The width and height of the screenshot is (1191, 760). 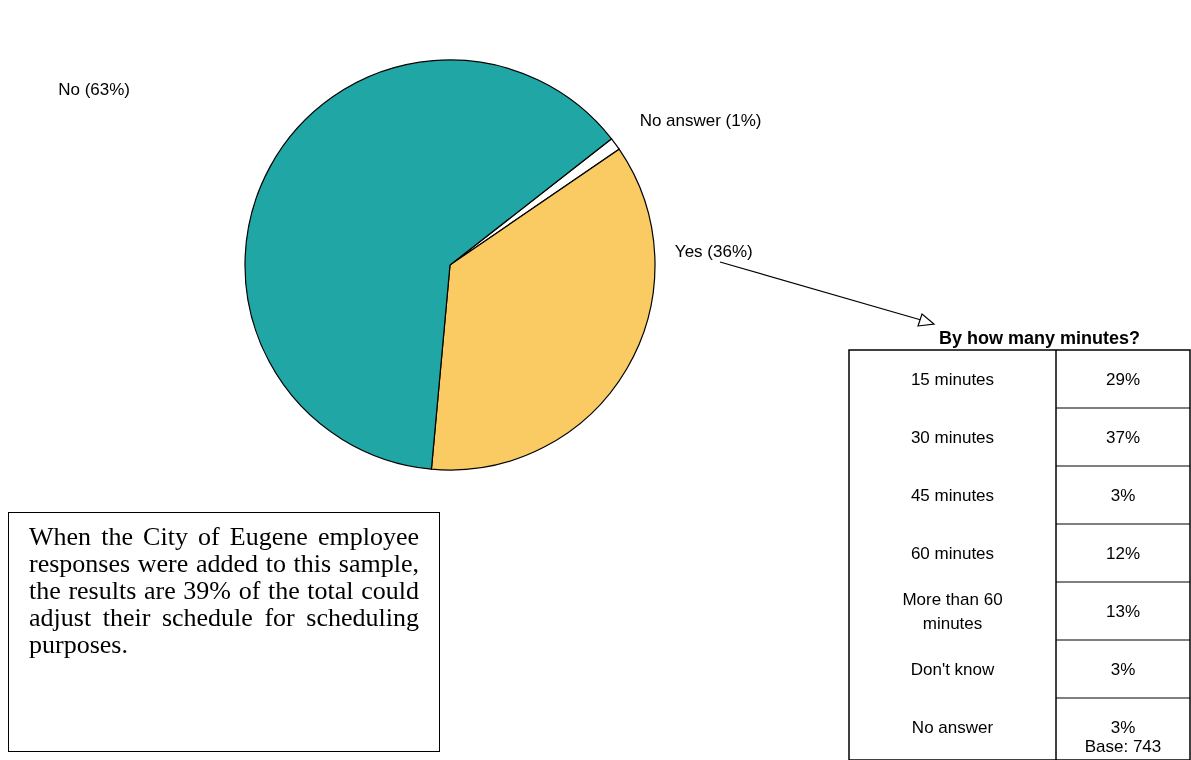 I want to click on text: 29%, so click(x=1123, y=379).